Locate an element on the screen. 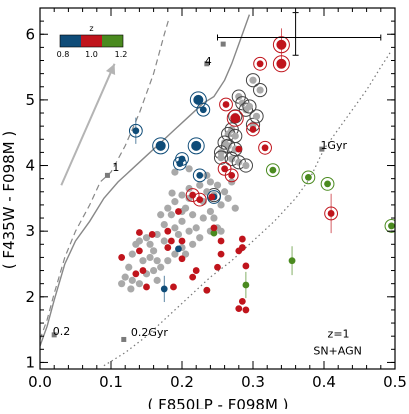 This screenshot has height=414, width=409. y-tick-label: 1 is located at coordinates (30, 362).